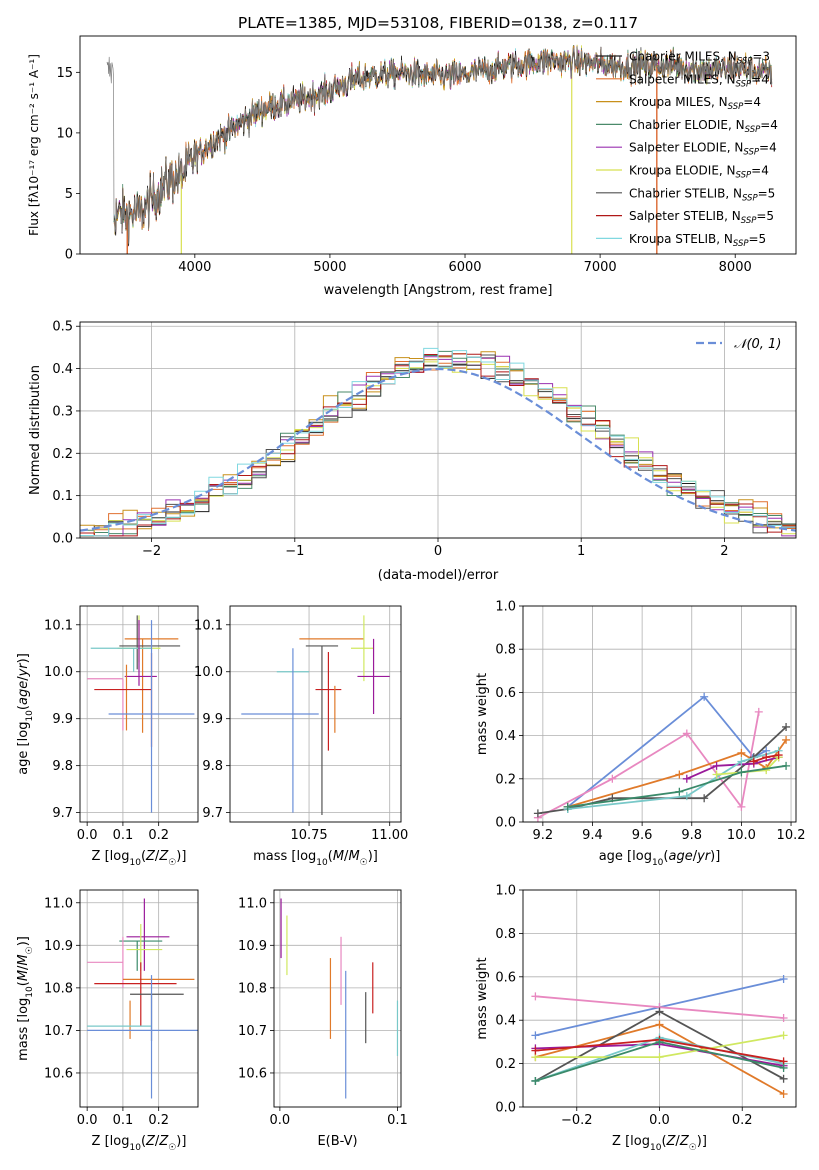  What do you see at coordinates (600, 267) in the screenshot?
I see `x-tick-label: 7000` at bounding box center [600, 267].